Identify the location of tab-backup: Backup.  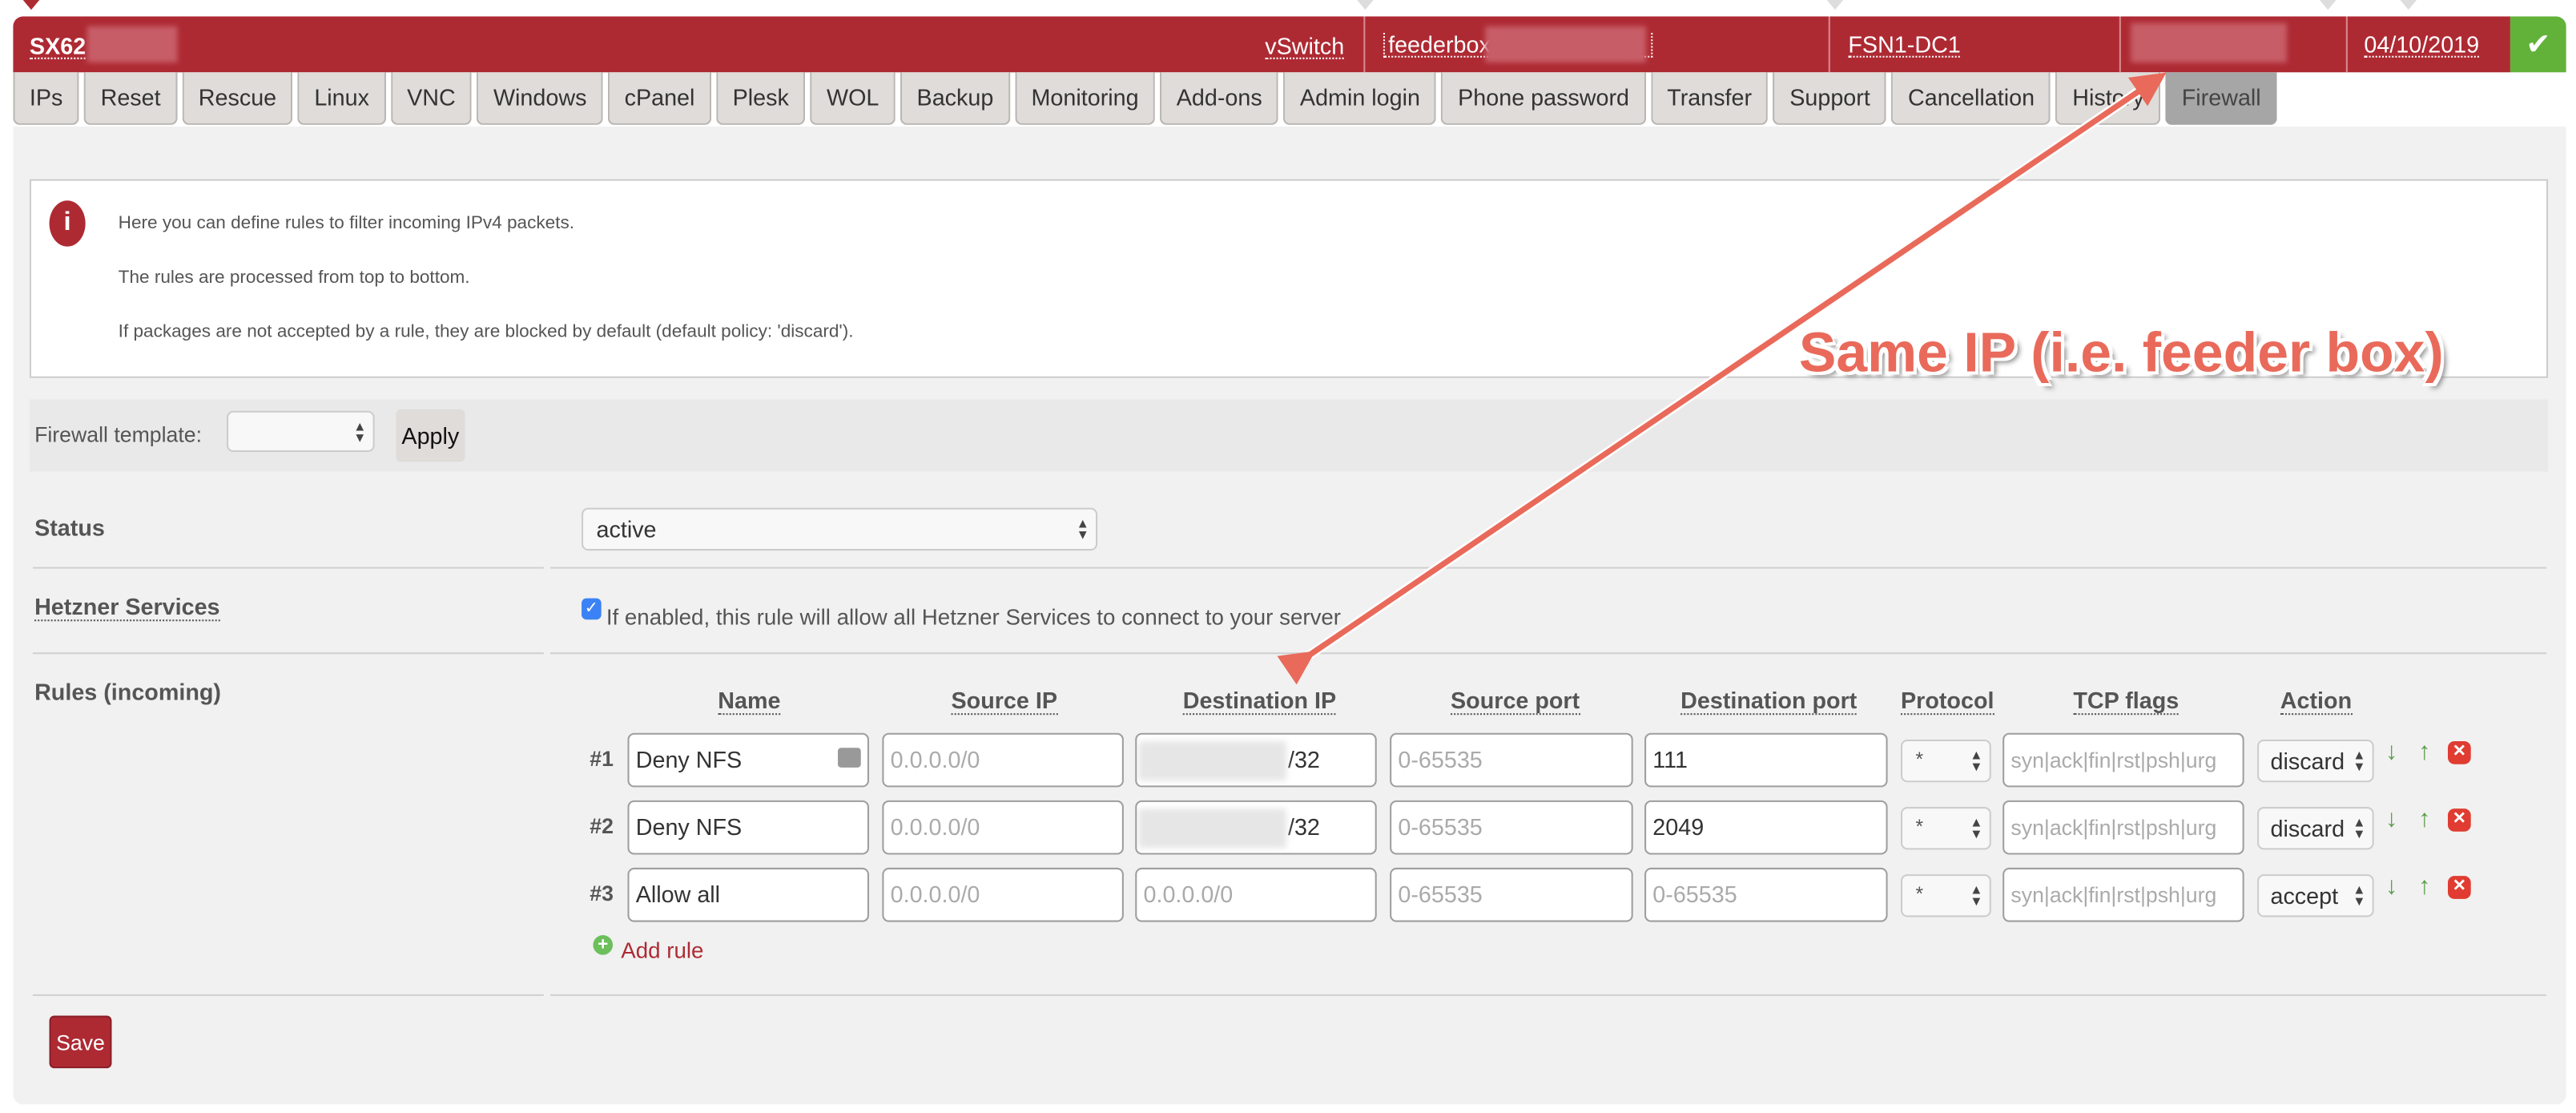
(955, 99).